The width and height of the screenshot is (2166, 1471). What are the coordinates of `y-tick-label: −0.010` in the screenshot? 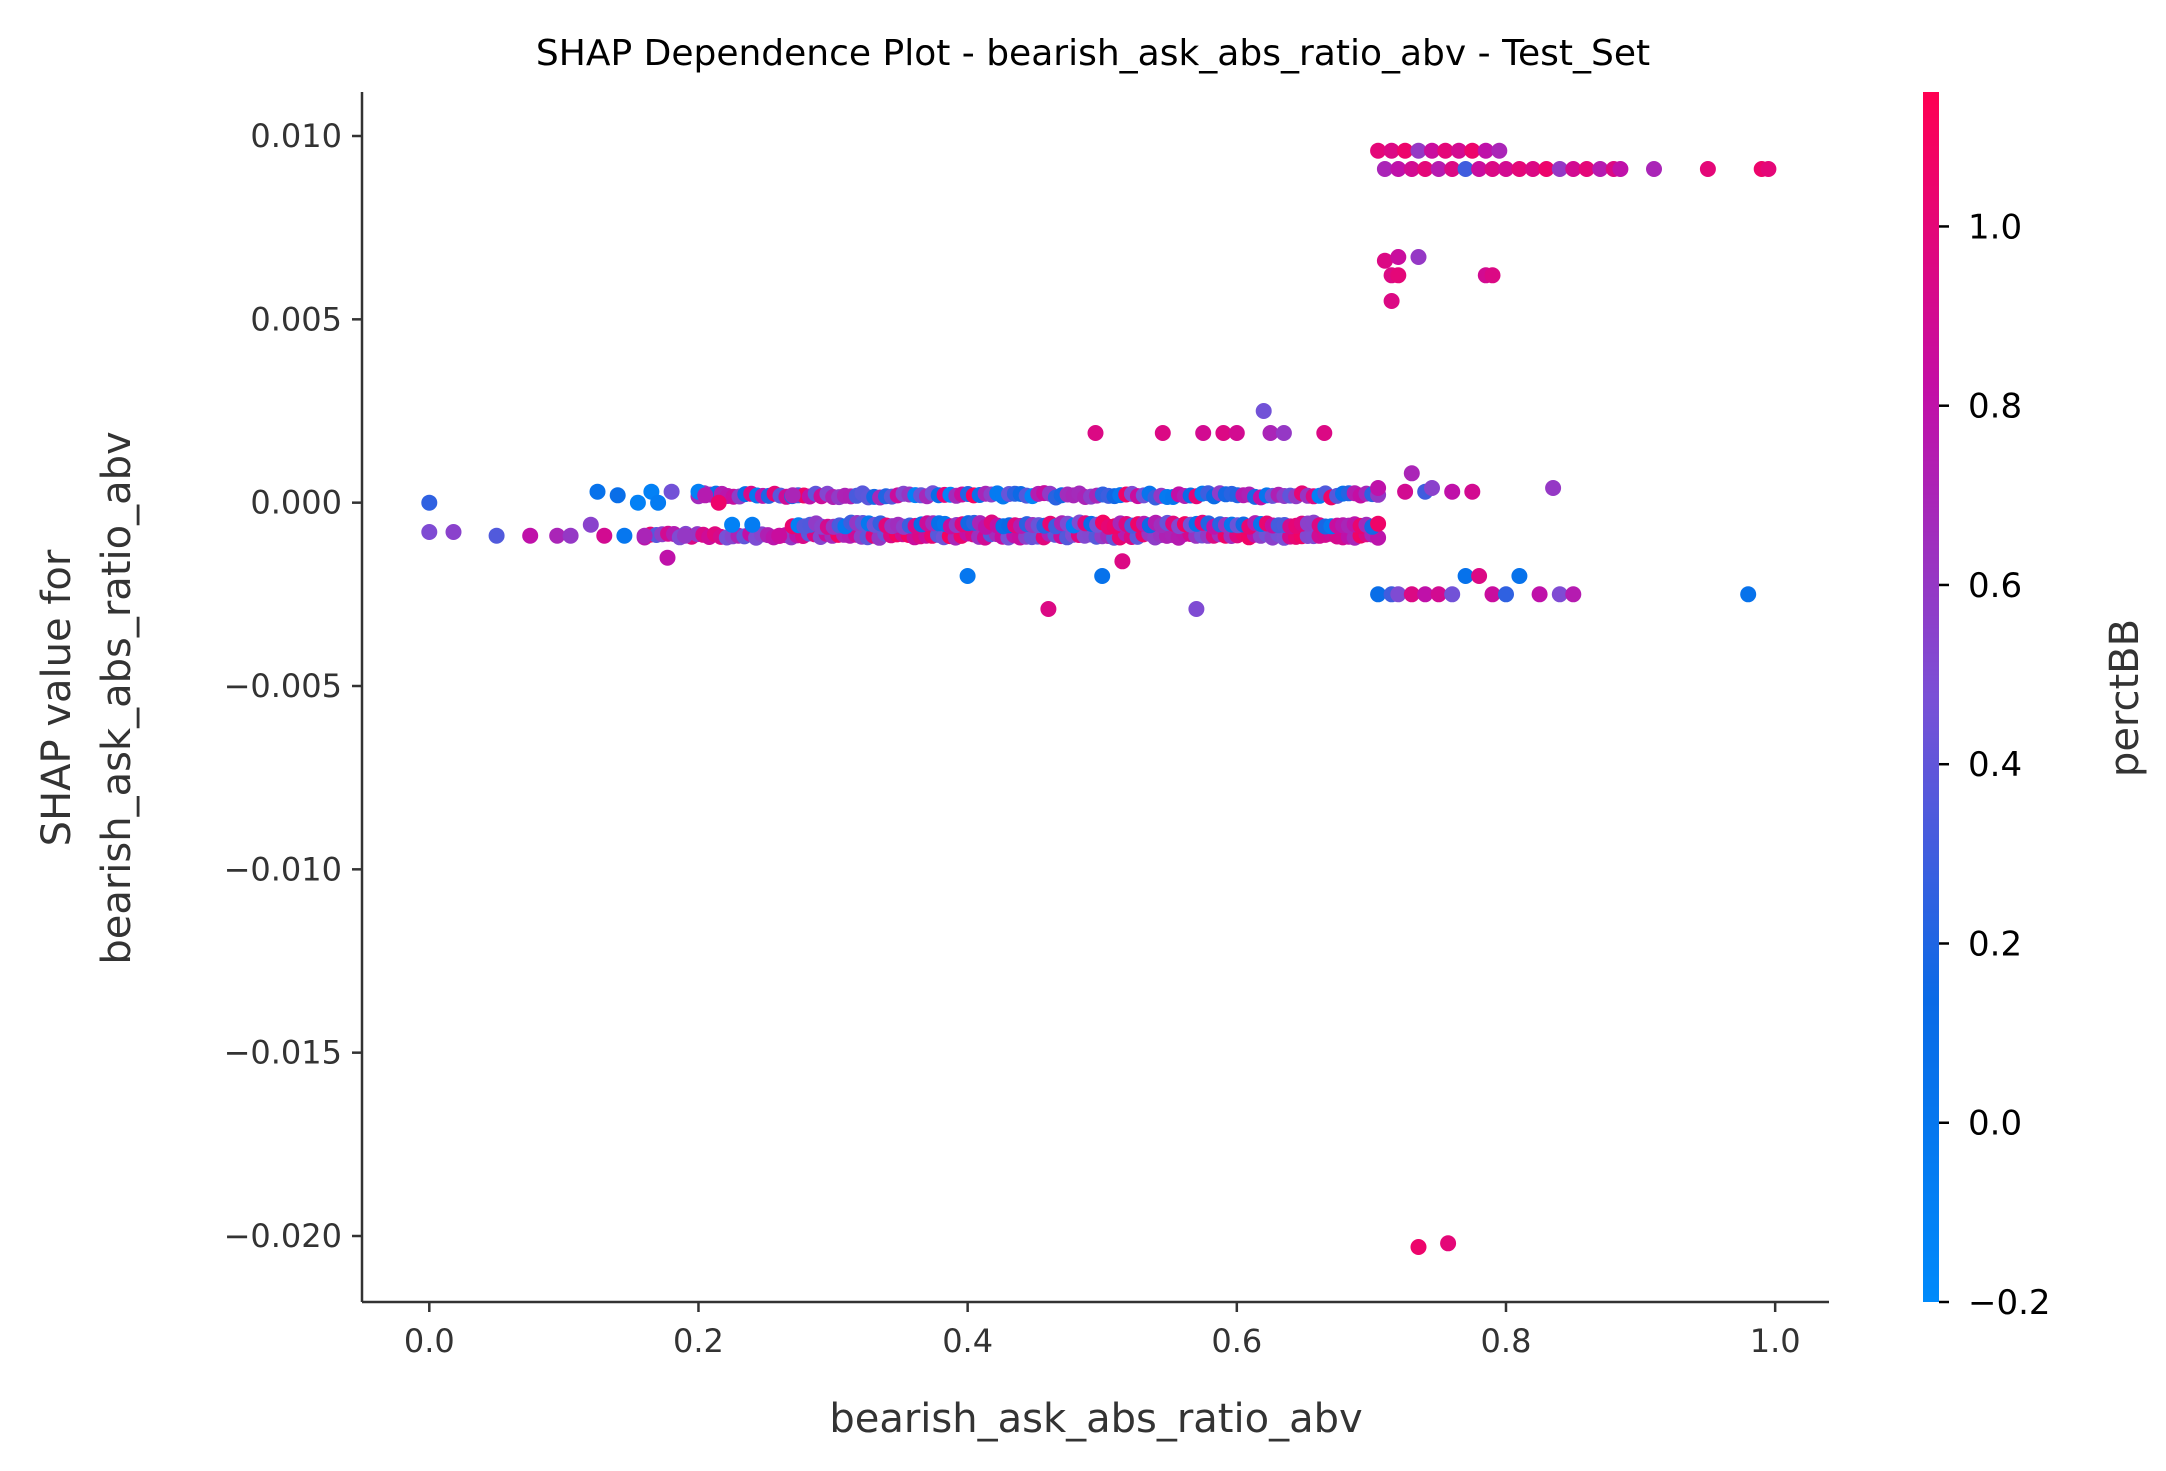 It's located at (283, 869).